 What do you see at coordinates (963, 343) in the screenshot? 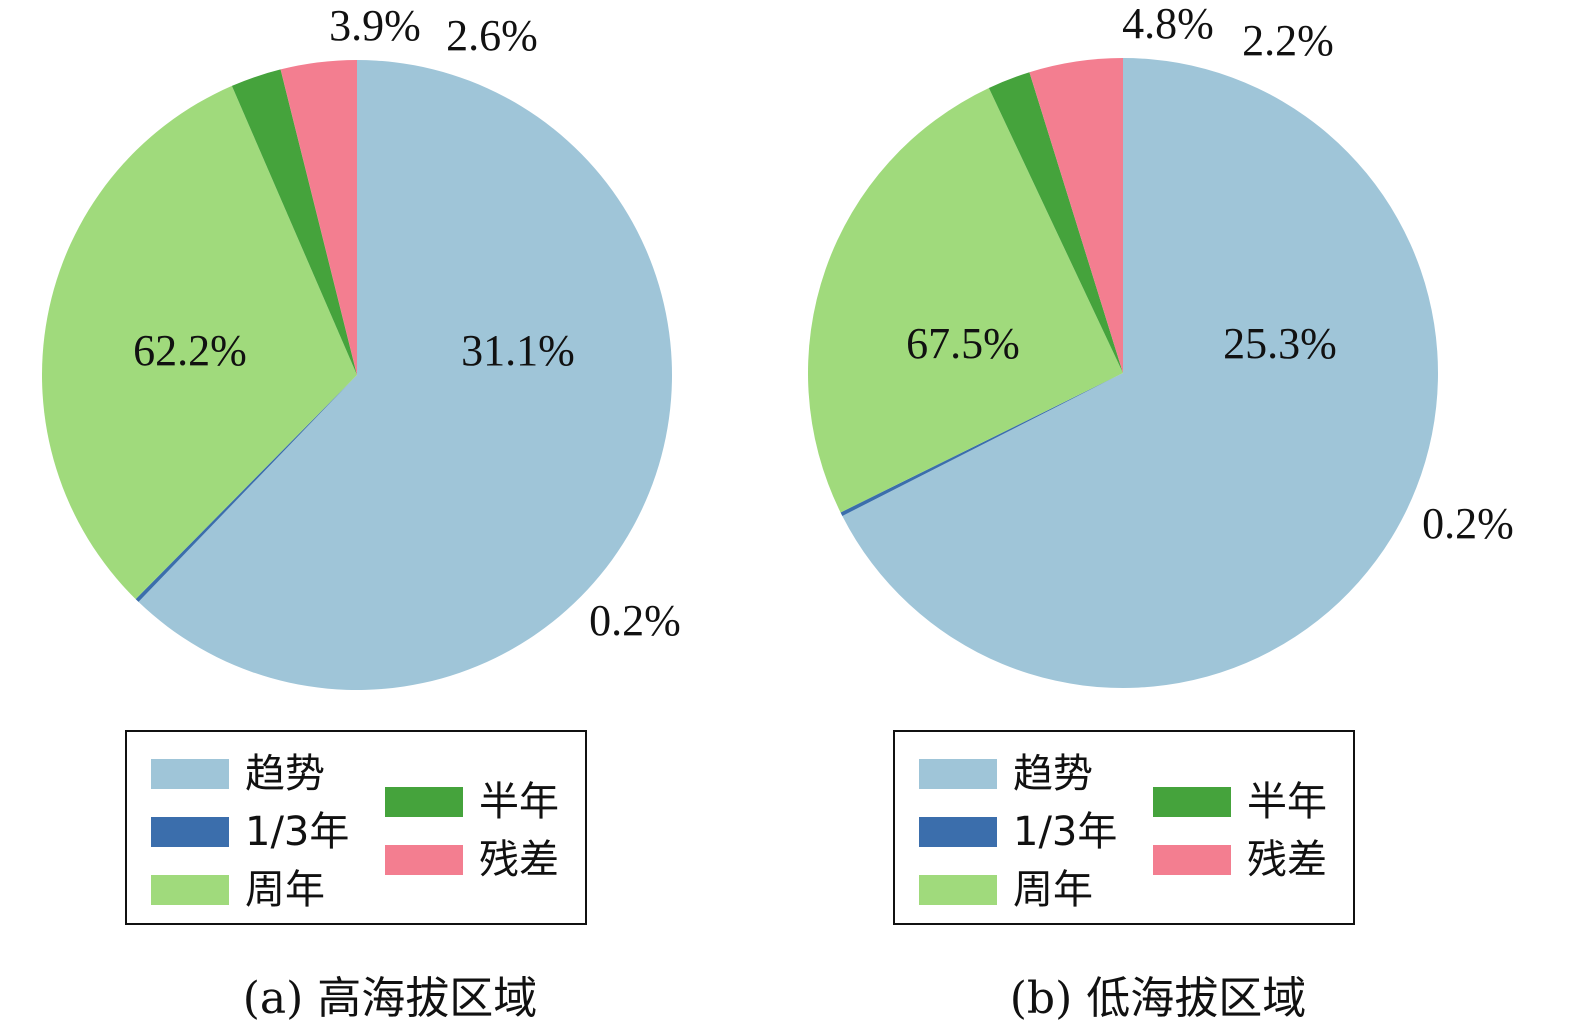
I see `data-label-趋势: 67.5%` at bounding box center [963, 343].